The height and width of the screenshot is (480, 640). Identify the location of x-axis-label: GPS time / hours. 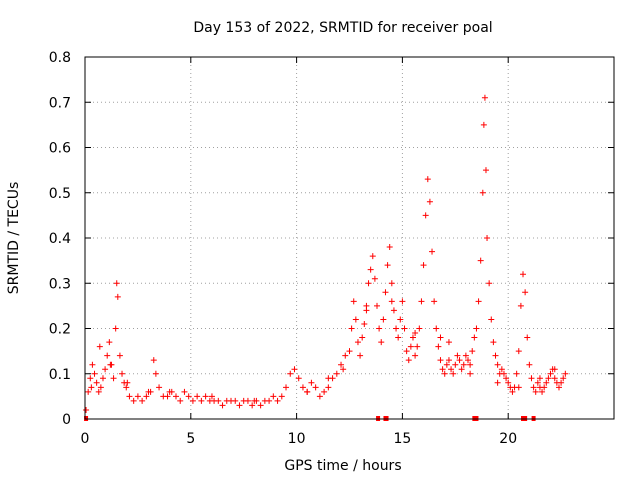
(342, 466).